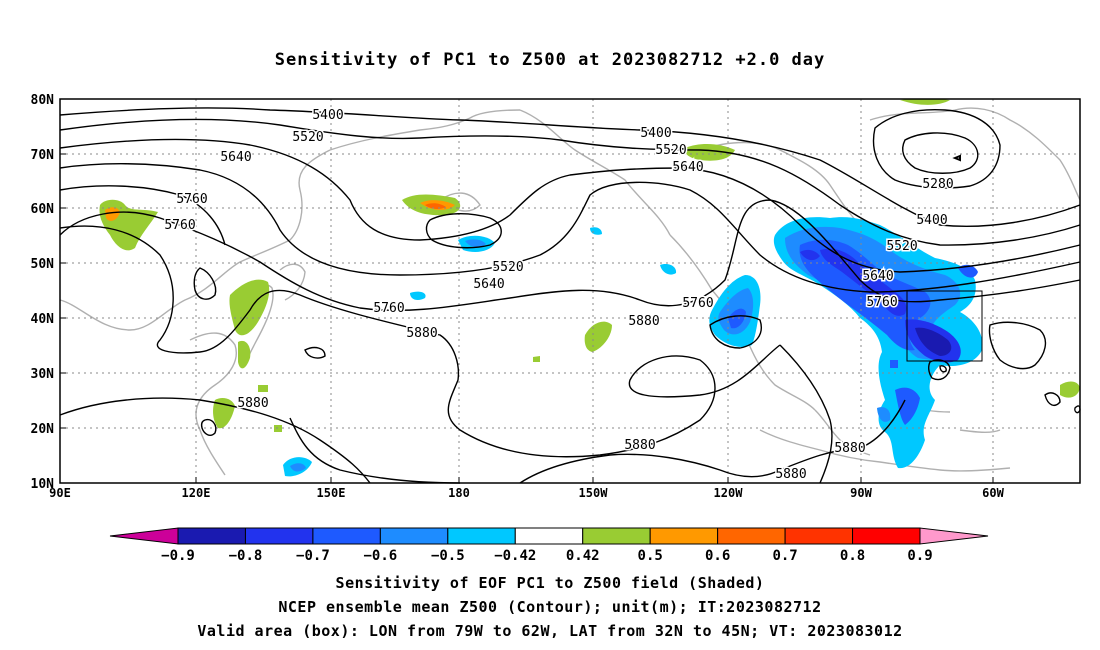 This screenshot has width=1100, height=650. I want to click on valid-area-box, so click(944, 326).